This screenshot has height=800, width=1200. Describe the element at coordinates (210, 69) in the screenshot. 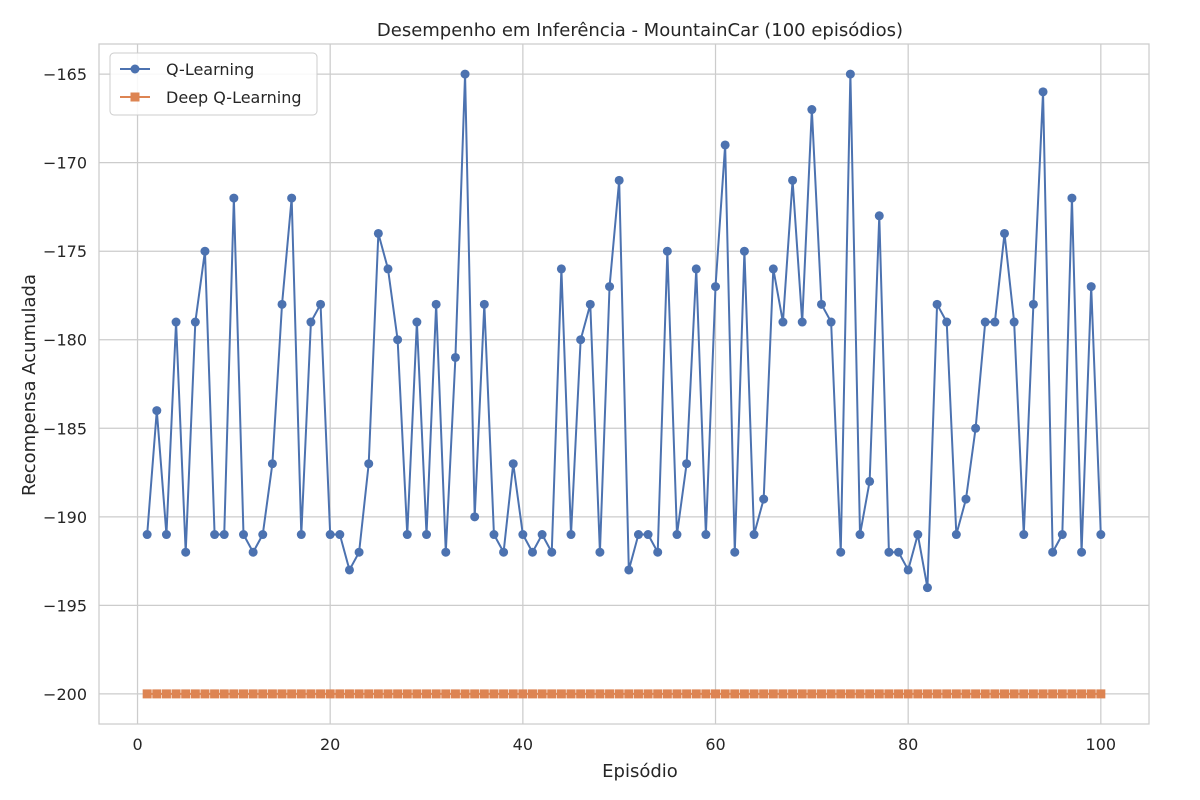

I see `legend-label-q-learning: Q-Learning` at that location.